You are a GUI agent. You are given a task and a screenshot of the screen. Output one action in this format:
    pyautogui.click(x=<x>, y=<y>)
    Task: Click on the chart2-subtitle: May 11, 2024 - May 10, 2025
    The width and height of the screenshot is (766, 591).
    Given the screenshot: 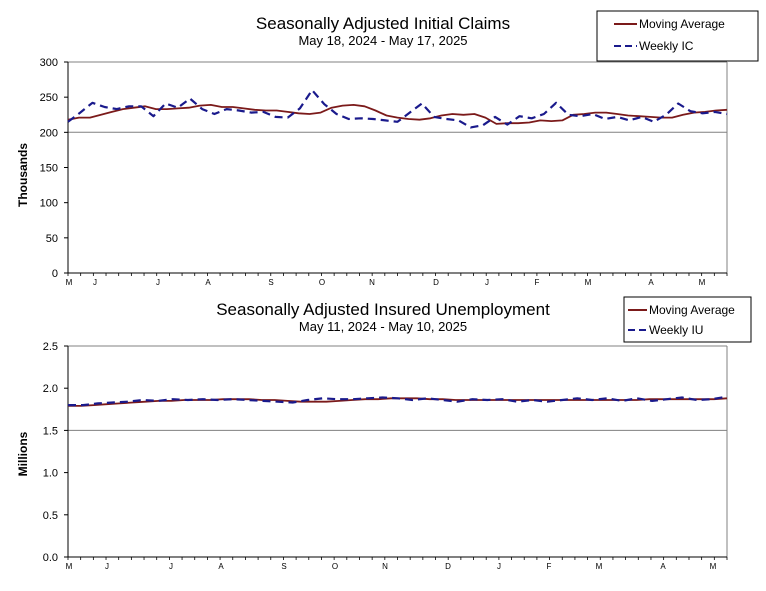 What is the action you would take?
    pyautogui.click(x=383, y=326)
    